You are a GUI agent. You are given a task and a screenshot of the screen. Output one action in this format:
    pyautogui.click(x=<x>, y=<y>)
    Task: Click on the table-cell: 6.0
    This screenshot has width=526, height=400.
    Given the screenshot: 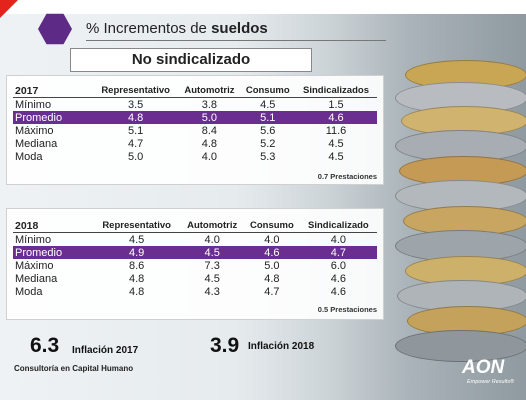 What is the action you would take?
    pyautogui.click(x=338, y=265)
    